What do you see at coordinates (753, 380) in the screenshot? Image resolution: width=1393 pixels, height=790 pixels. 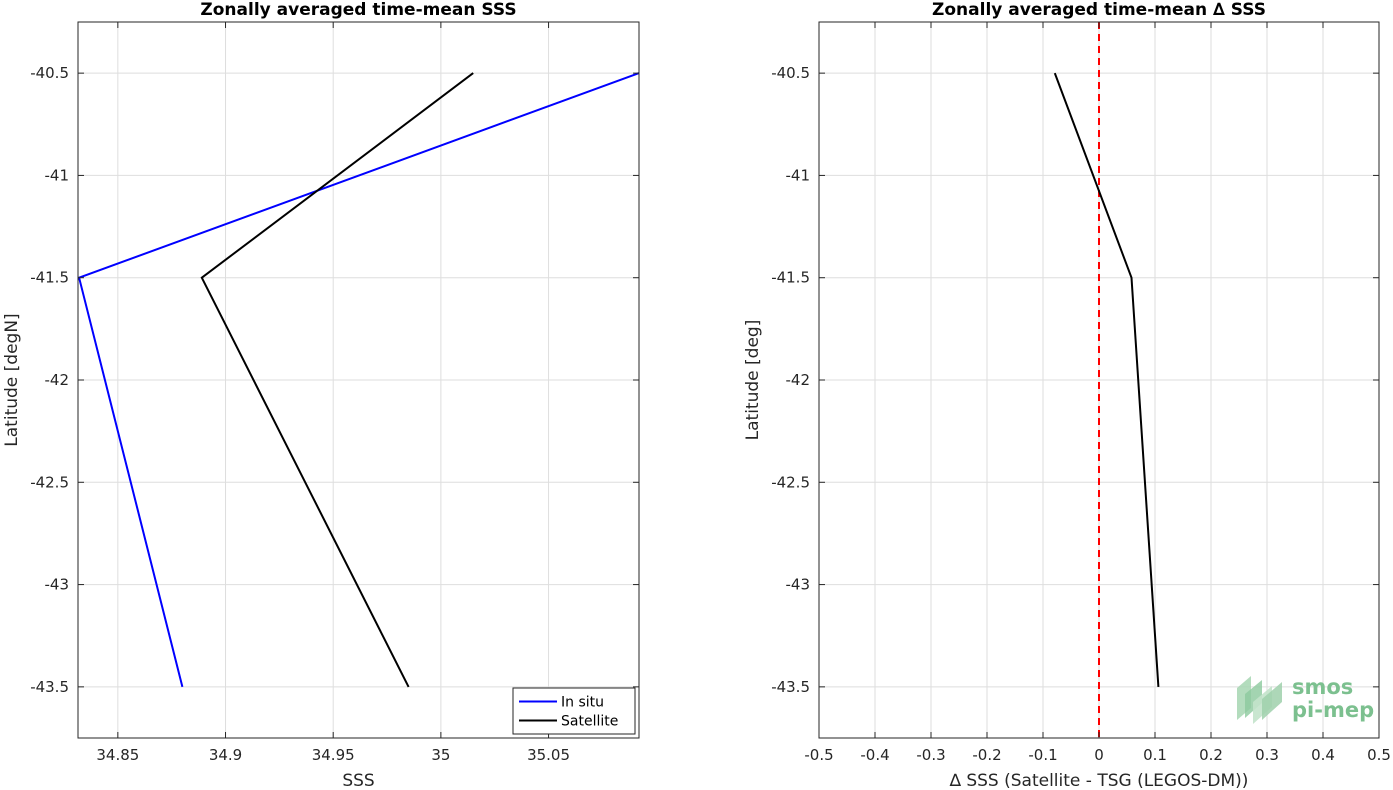 I see `y-axis-label: Latitude [deg]` at bounding box center [753, 380].